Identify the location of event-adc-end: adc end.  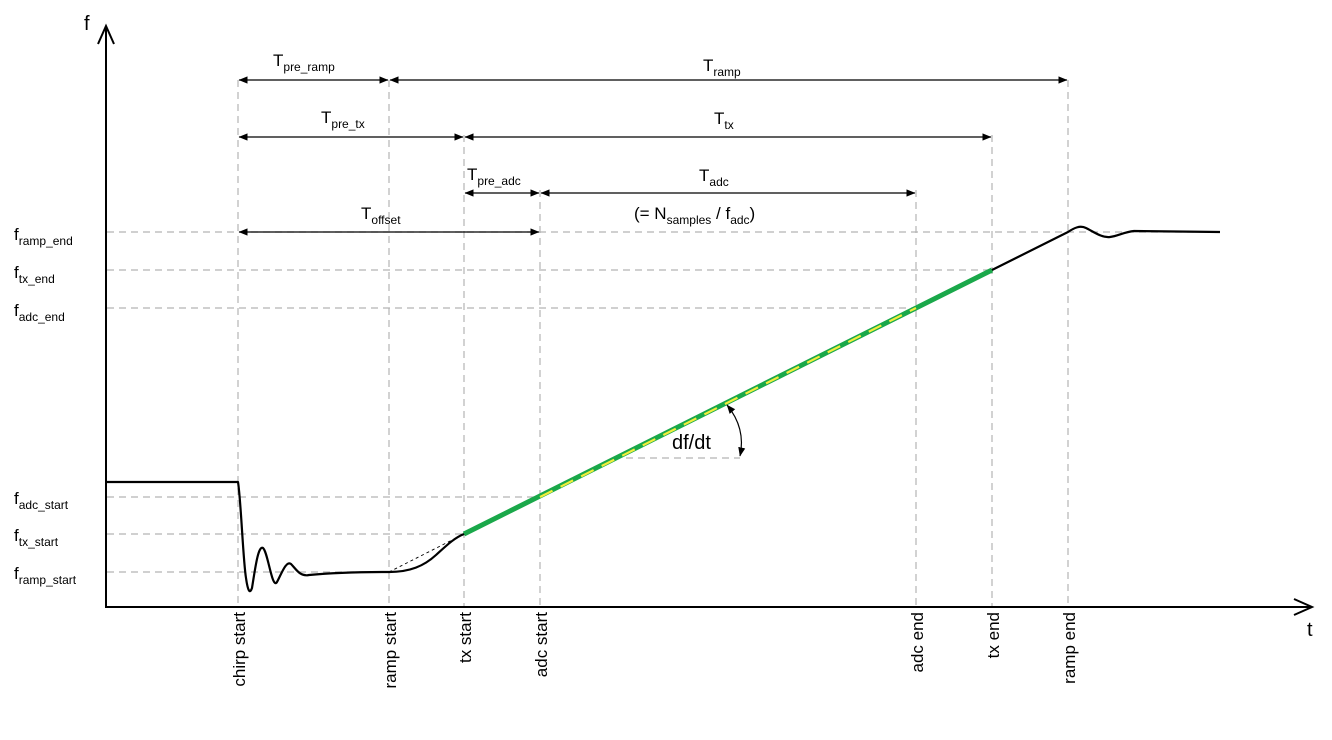
(917, 642).